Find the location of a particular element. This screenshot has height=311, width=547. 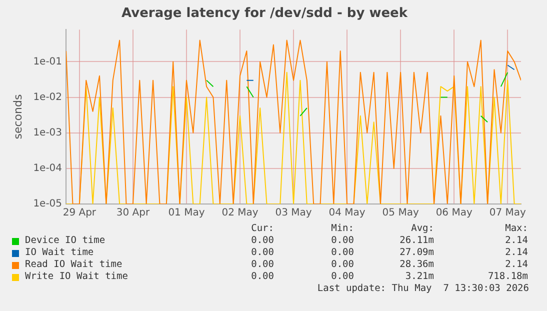

y-tick-label: 1e-03 is located at coordinates (47, 132).